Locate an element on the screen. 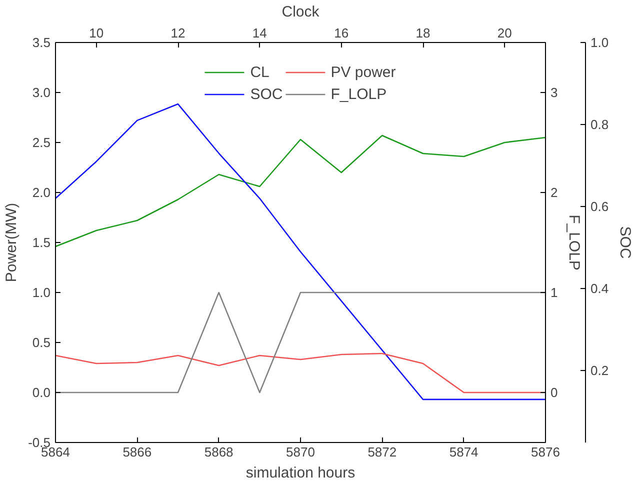 The height and width of the screenshot is (486, 638). y3-axis-title: SOC is located at coordinates (625, 242).